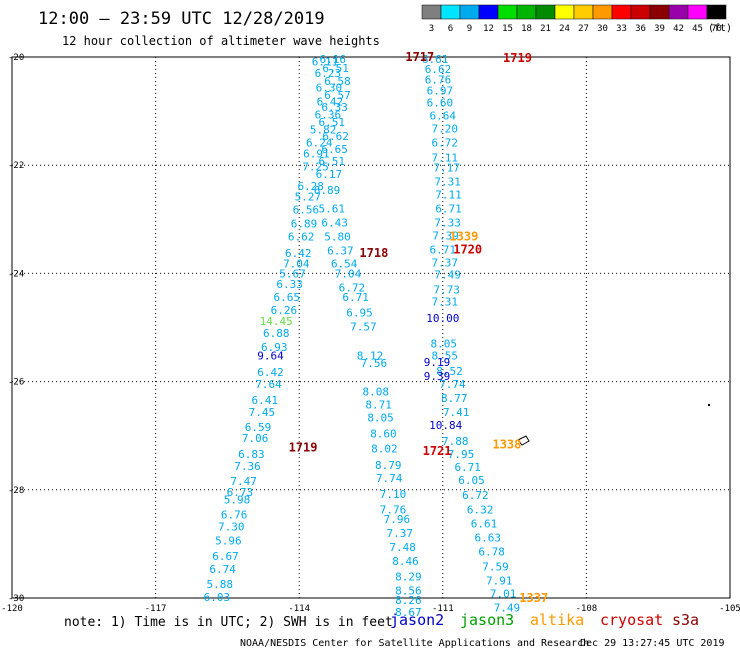 This screenshot has width=740, height=654. I want to click on wave-height-value: 7.73, so click(446, 290).